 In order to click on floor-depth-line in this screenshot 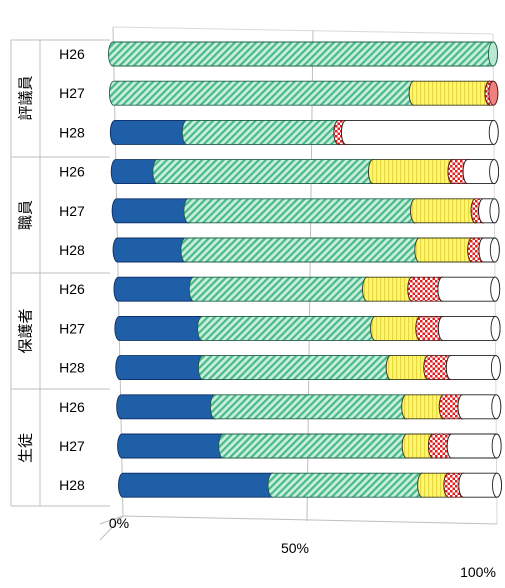, I will do `click(111, 528)`.